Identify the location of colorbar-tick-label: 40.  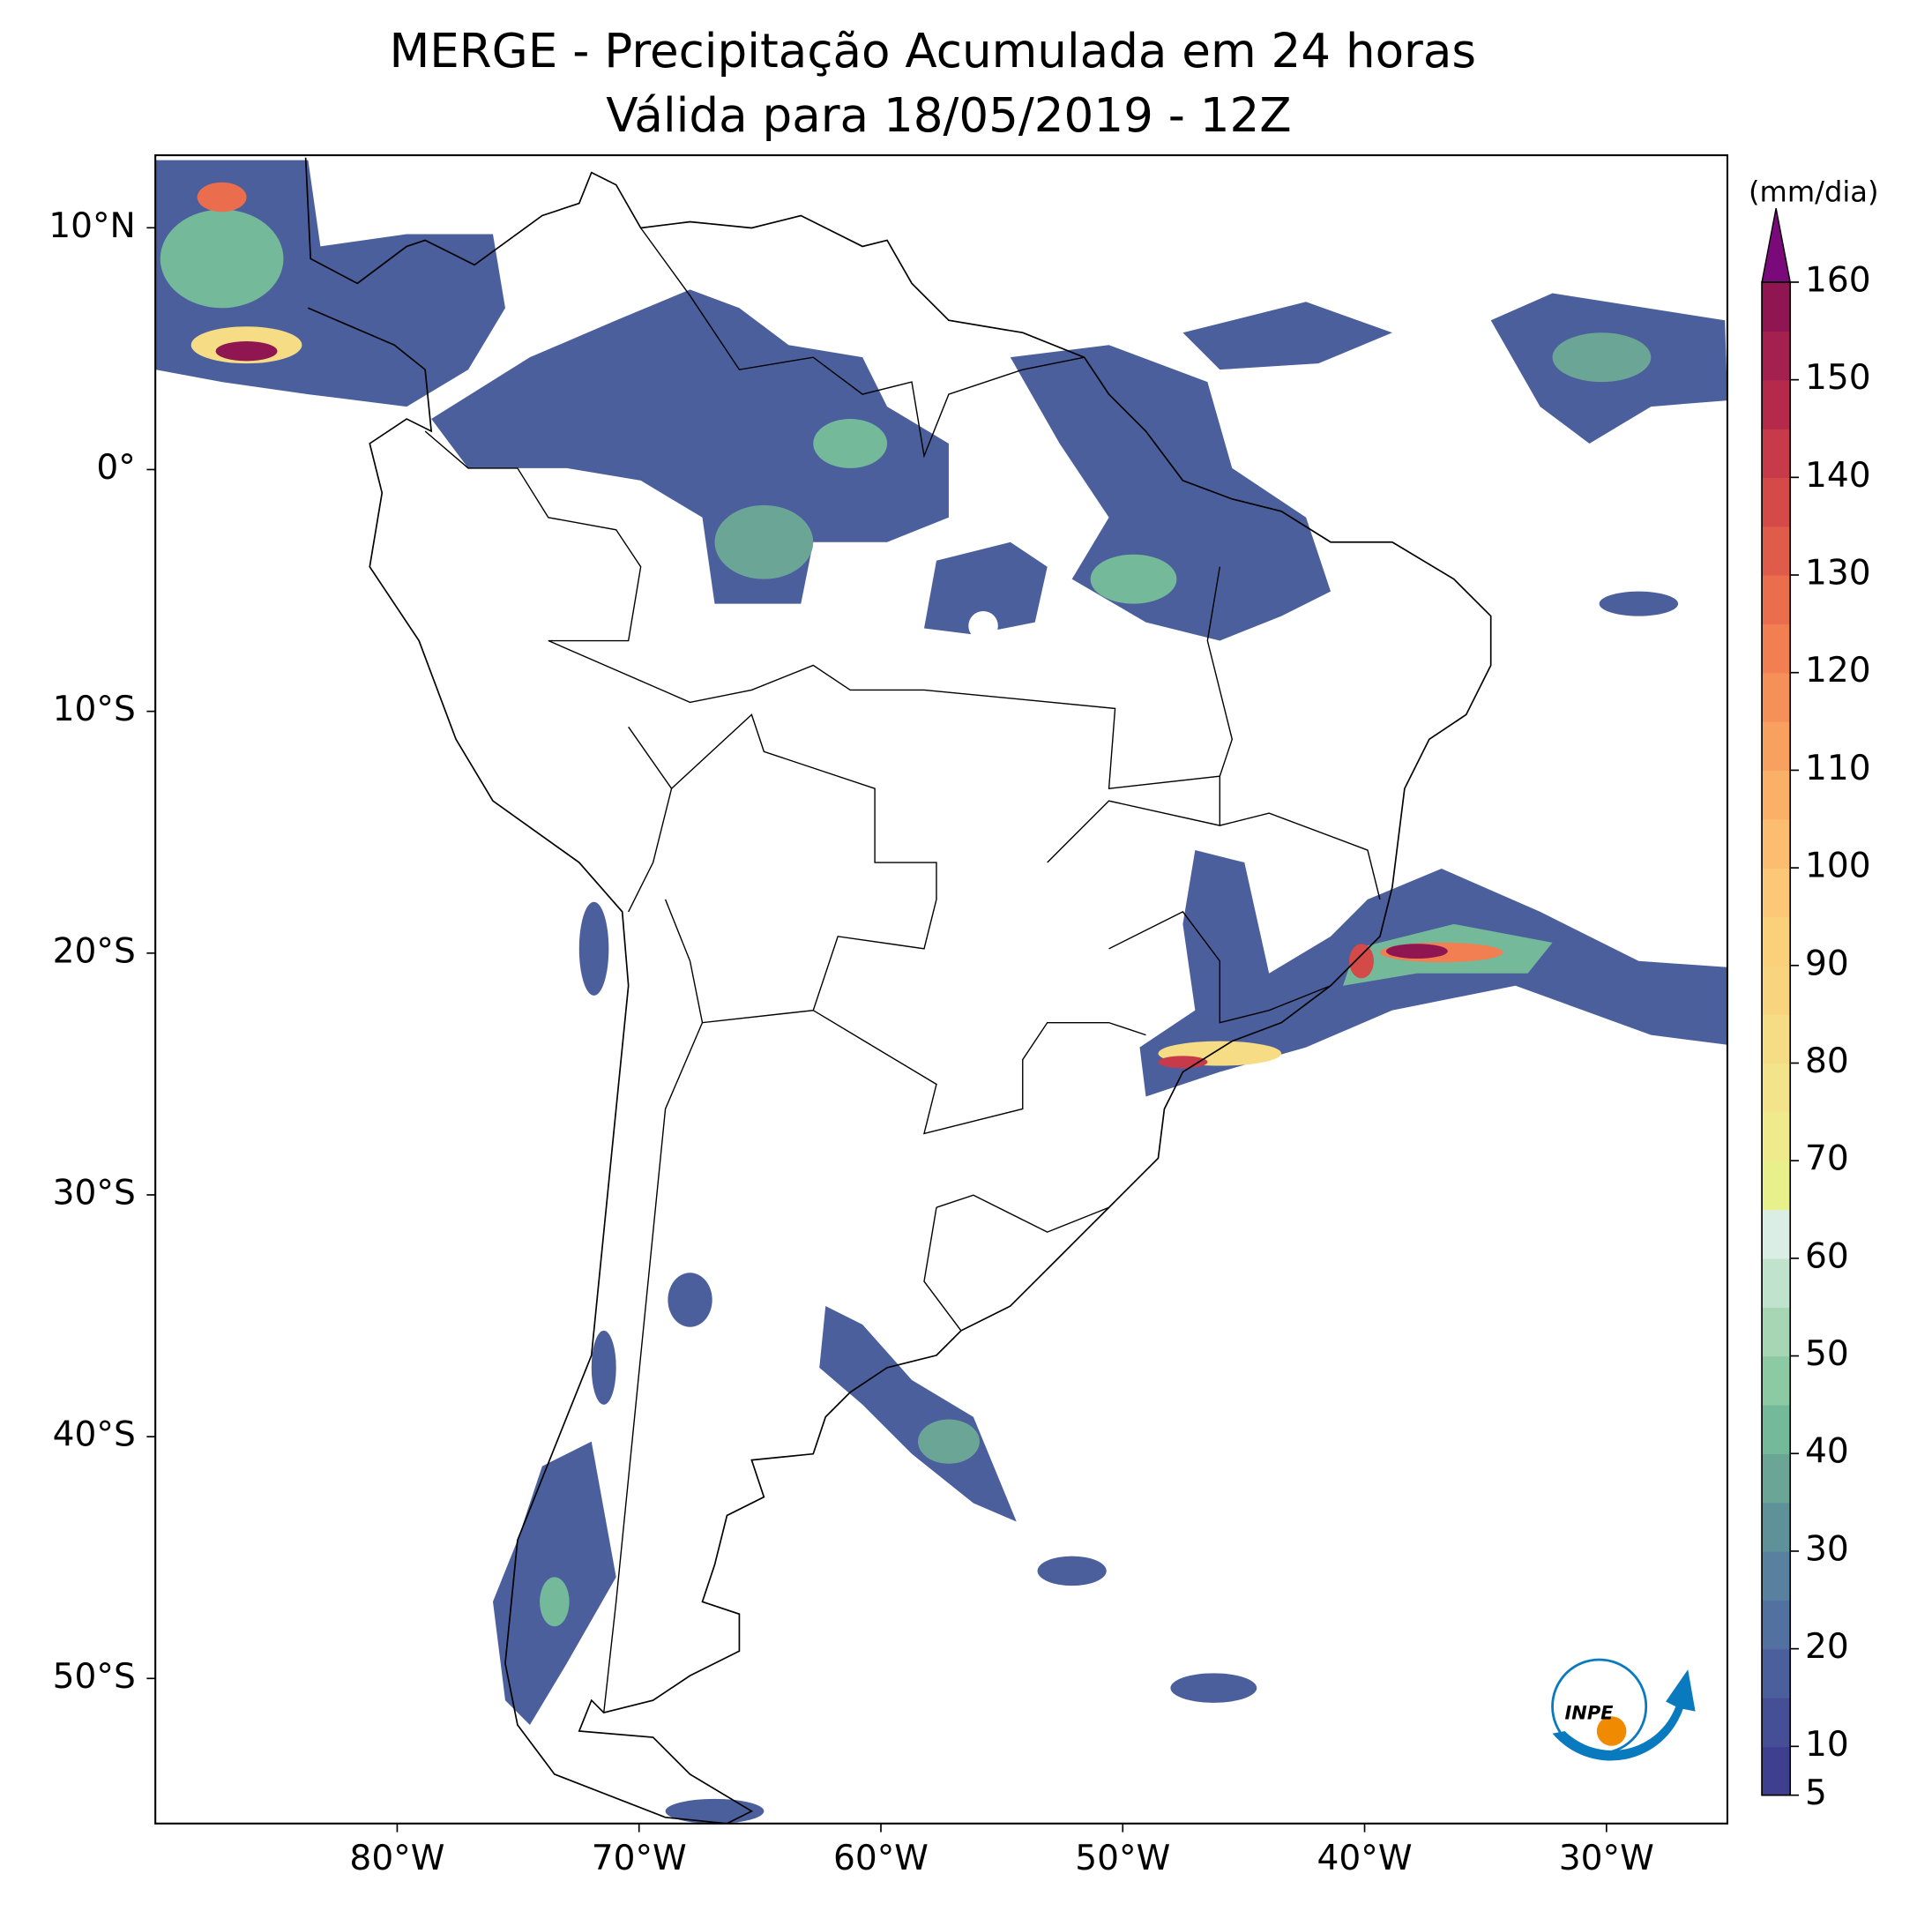
(1827, 1452).